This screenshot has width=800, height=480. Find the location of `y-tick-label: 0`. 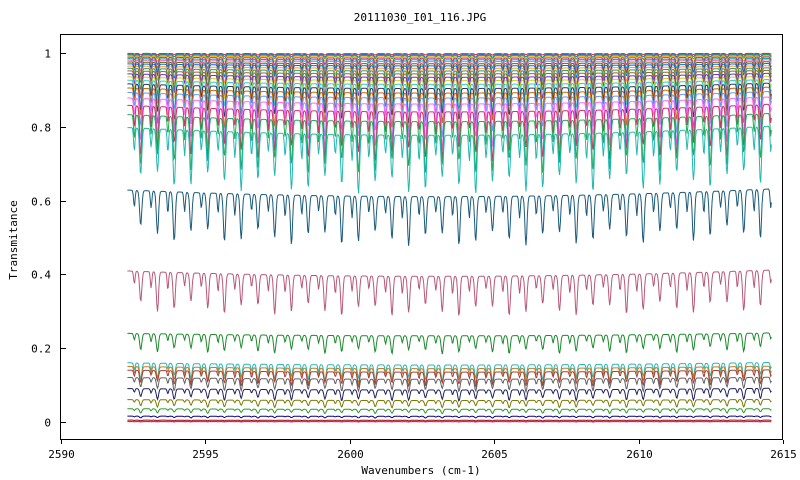

y-tick-label: 0 is located at coordinates (47, 423).